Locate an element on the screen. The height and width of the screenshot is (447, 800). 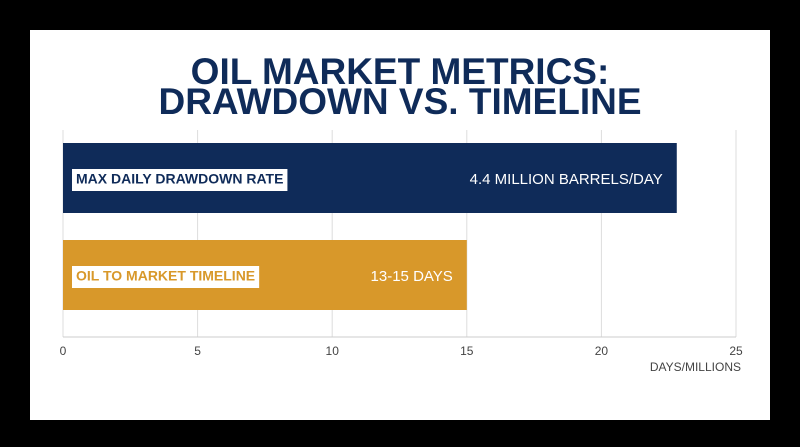
bar-annotation: 4.4 MILLION BARRELS/DAY is located at coordinates (566, 179).